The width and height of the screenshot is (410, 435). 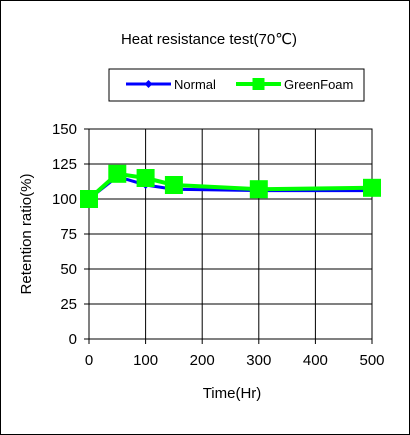 I want to click on y-tick-label: 50, so click(x=68, y=269).